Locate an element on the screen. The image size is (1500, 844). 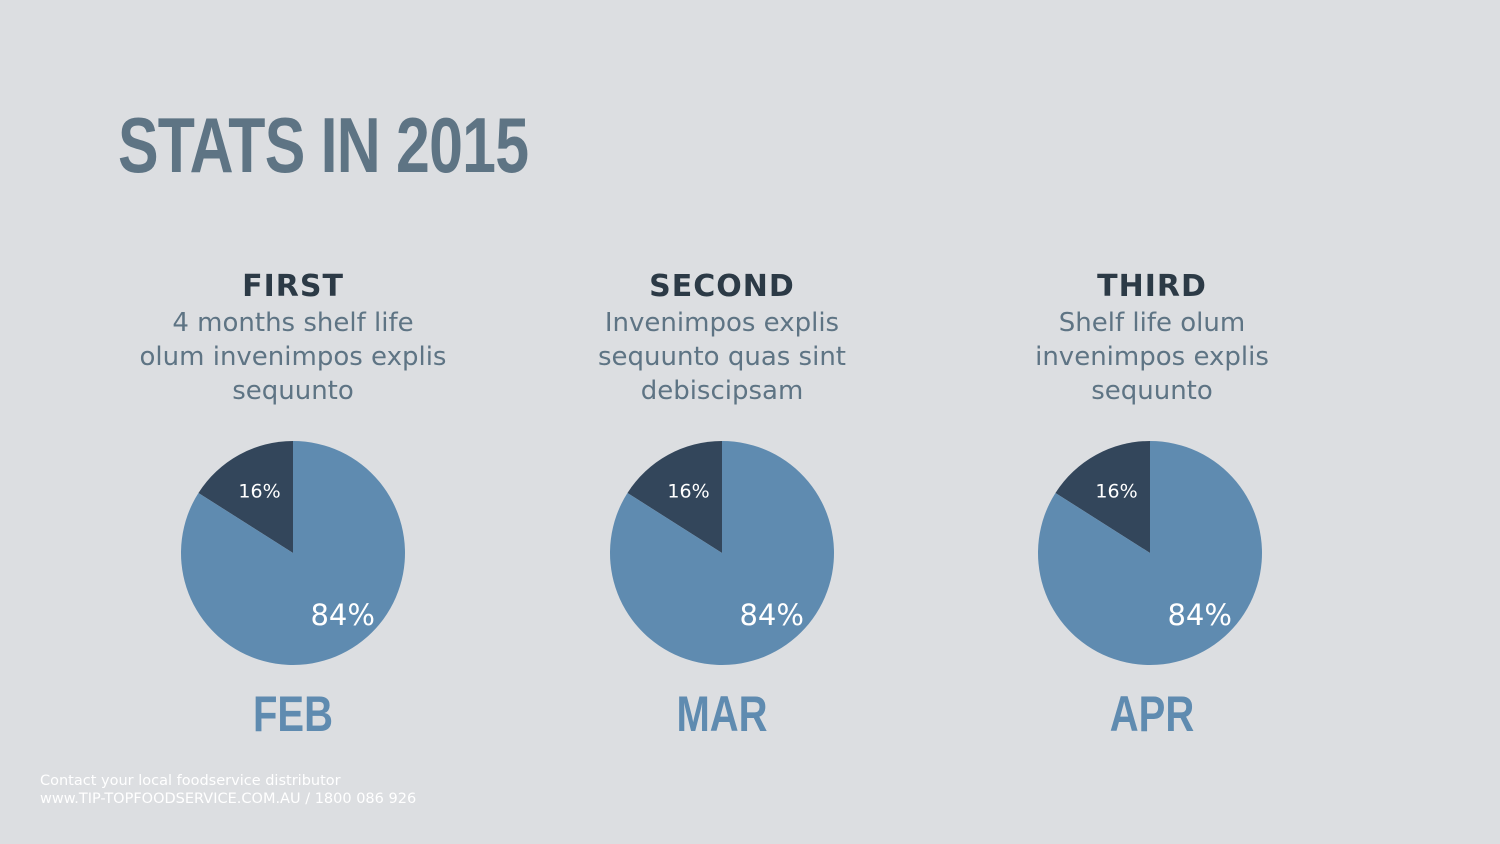
description-line: invenimpos explis is located at coordinates (1152, 357).